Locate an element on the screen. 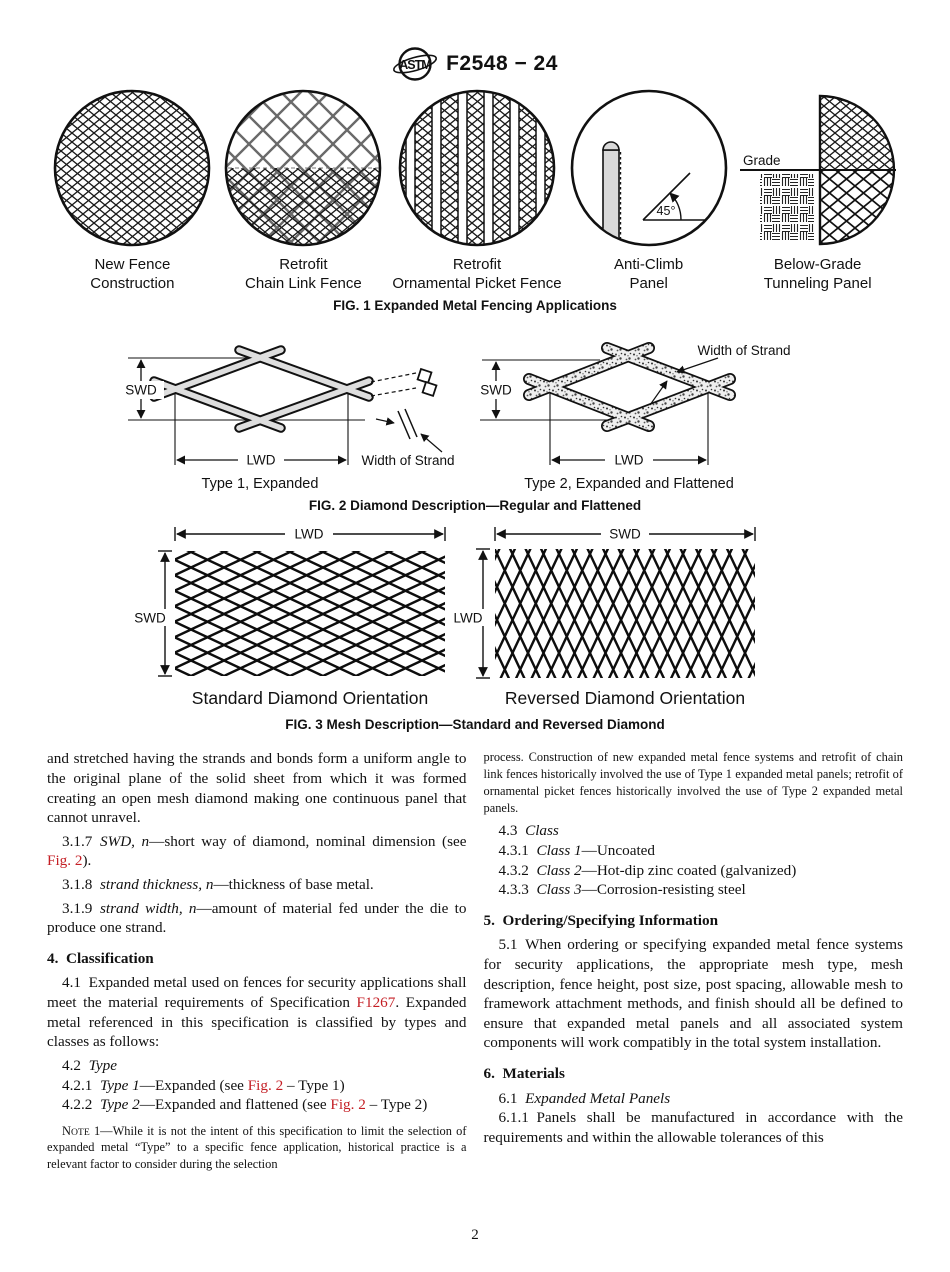 Image resolution: width=950 pixels, height=1272 pixels. text-run: —Expanded (see is located at coordinates (193, 1085).